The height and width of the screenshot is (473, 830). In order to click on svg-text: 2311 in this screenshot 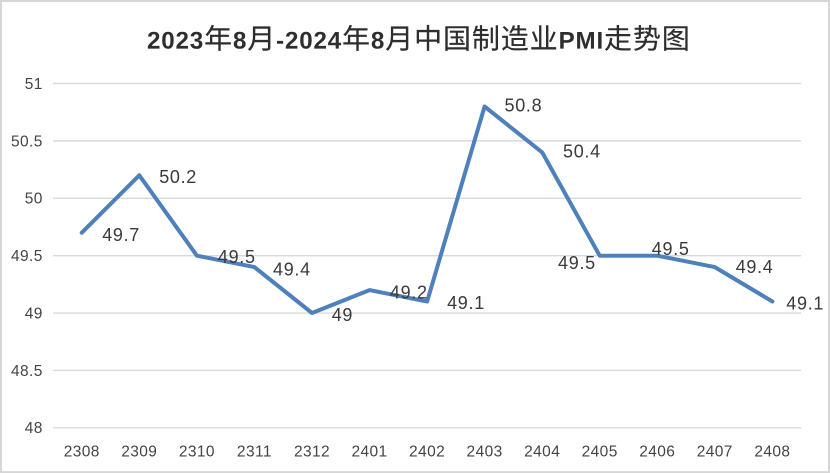, I will do `click(254, 452)`.